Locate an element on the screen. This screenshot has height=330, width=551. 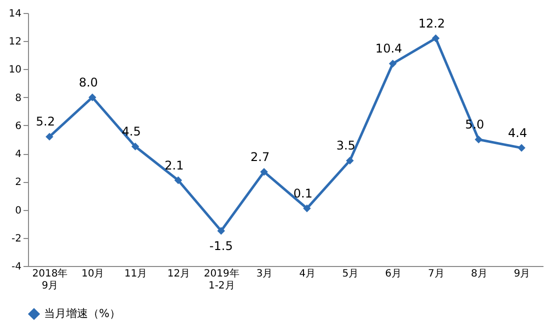
x-tick-label: 6月 is located at coordinates (393, 274).